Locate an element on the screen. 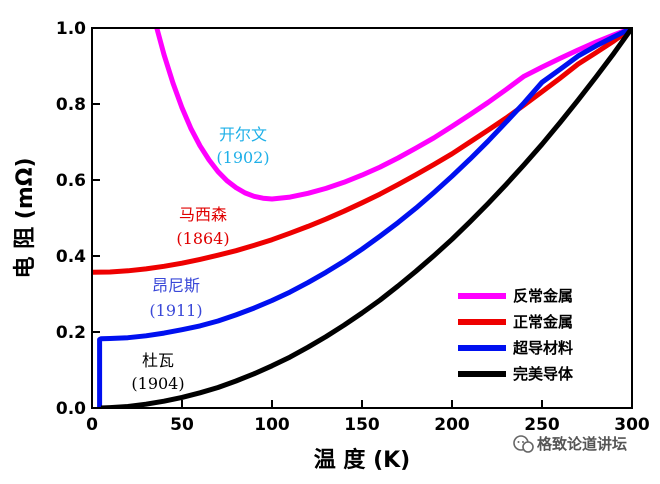  annotation-dewar-name: 杜瓦 is located at coordinates (158, 360).